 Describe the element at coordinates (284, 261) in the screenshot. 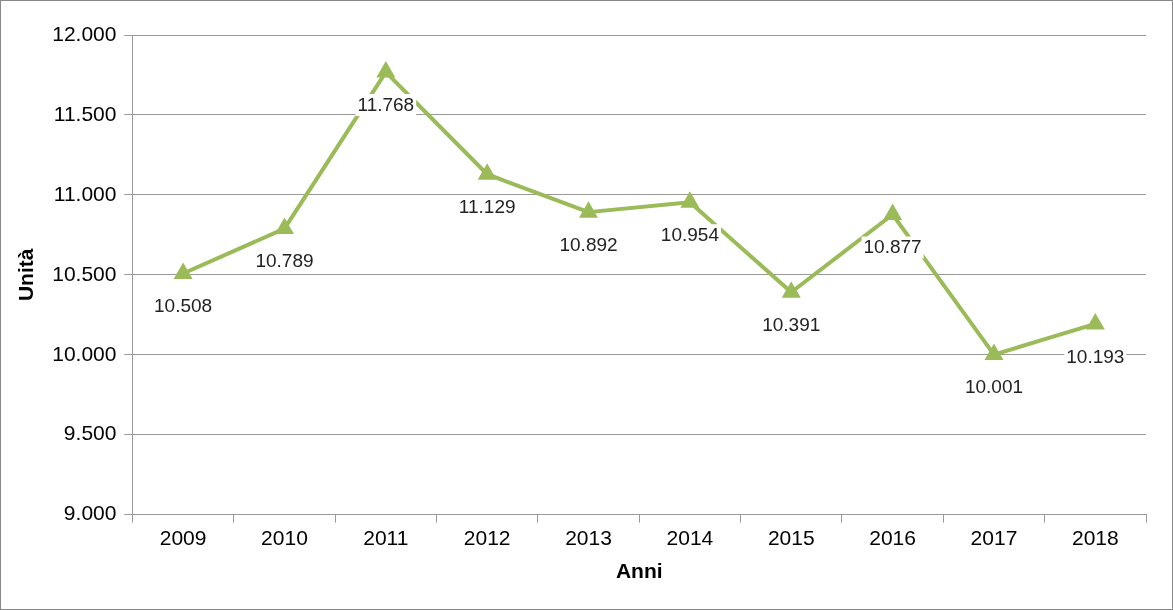

I see `data-label: 10.789` at that location.